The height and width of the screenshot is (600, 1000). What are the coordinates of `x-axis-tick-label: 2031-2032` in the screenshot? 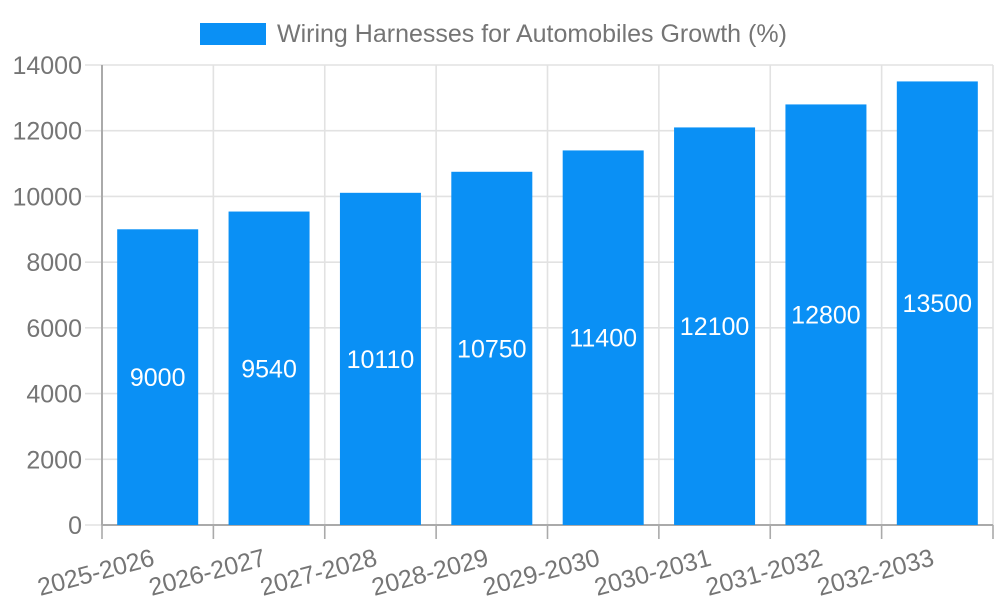 It's located at (764, 572).